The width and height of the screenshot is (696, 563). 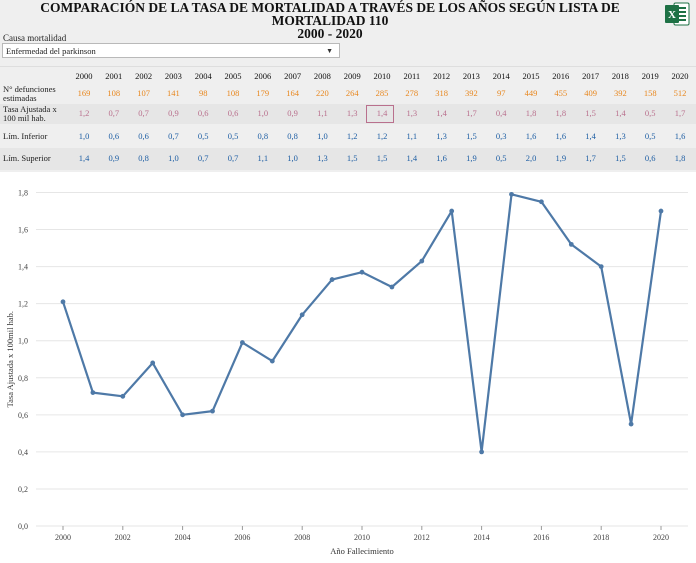 What do you see at coordinates (23, 489) in the screenshot?
I see `y-tick-label: 0,2` at bounding box center [23, 489].